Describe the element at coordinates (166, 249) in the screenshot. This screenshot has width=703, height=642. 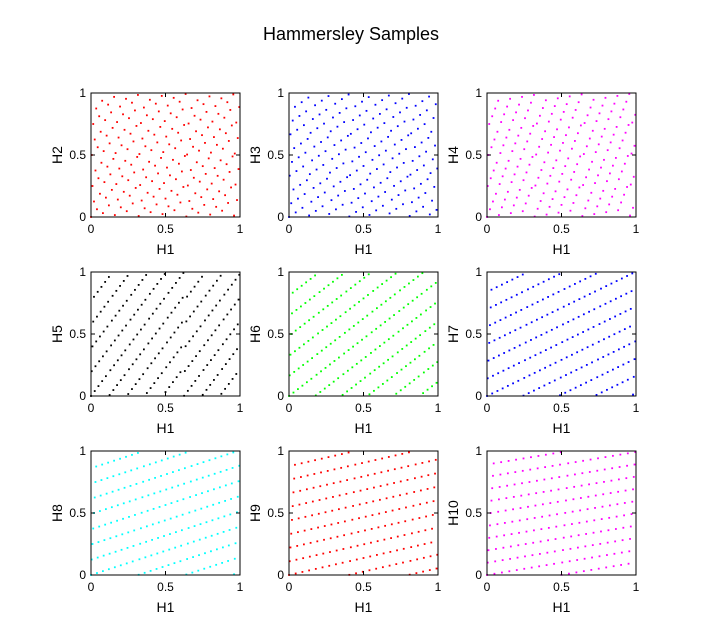
I see `x-axis-label: H1` at that location.